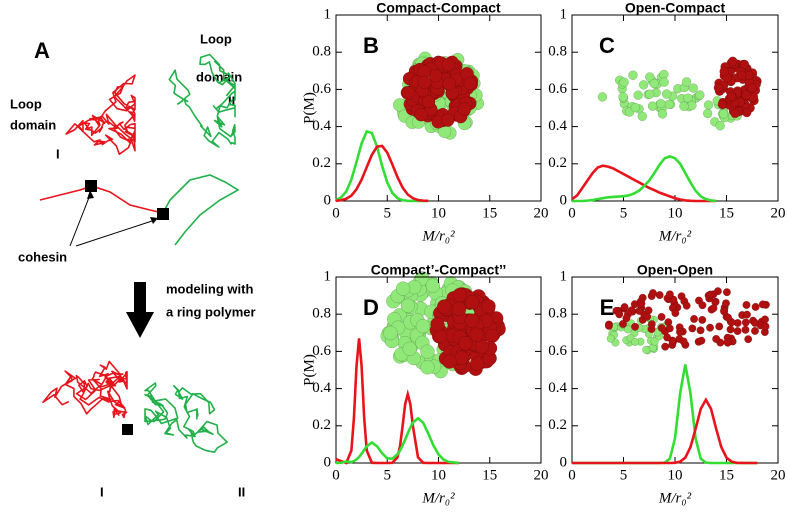 This screenshot has height=518, width=788. Describe the element at coordinates (607, 307) in the screenshot. I see `panel-label: E` at that location.